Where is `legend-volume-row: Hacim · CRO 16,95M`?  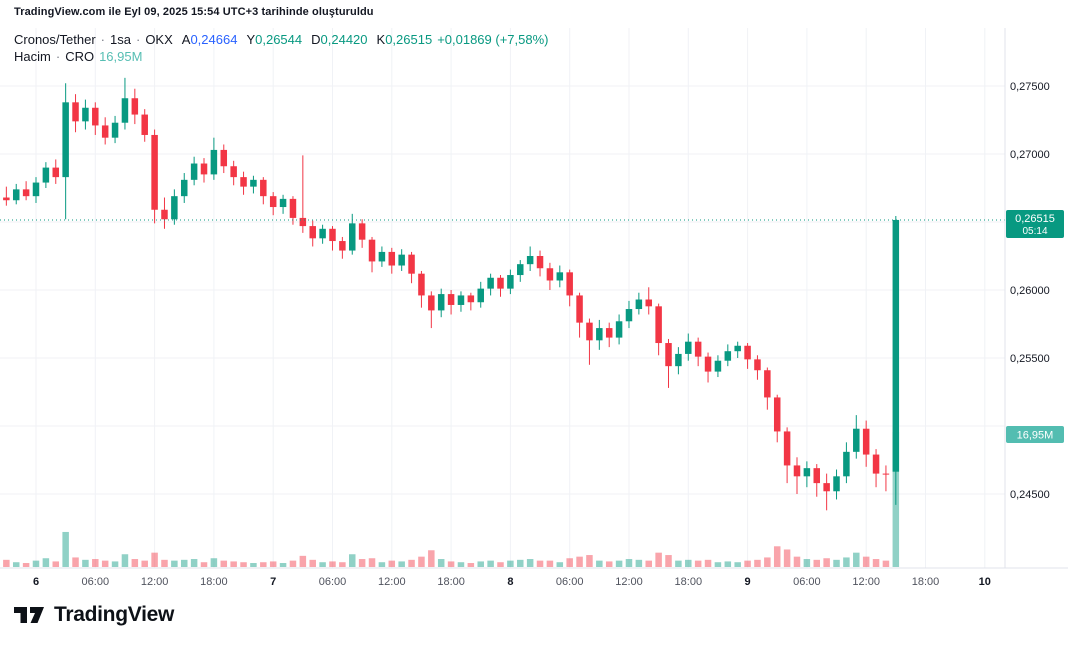
legend-volume-row: Hacim · CRO 16,95M is located at coordinates (281, 56).